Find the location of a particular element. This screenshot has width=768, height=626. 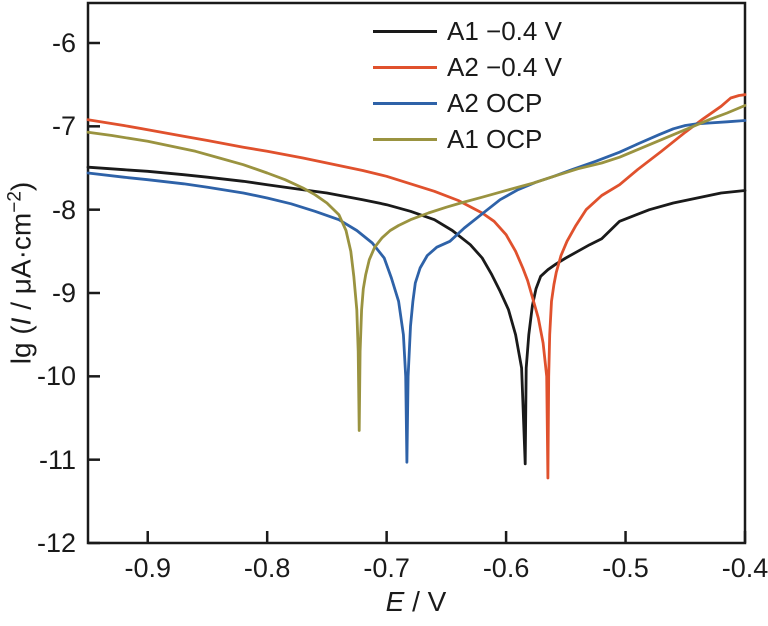

y-tick-label: -6 is located at coordinates (63, 43).